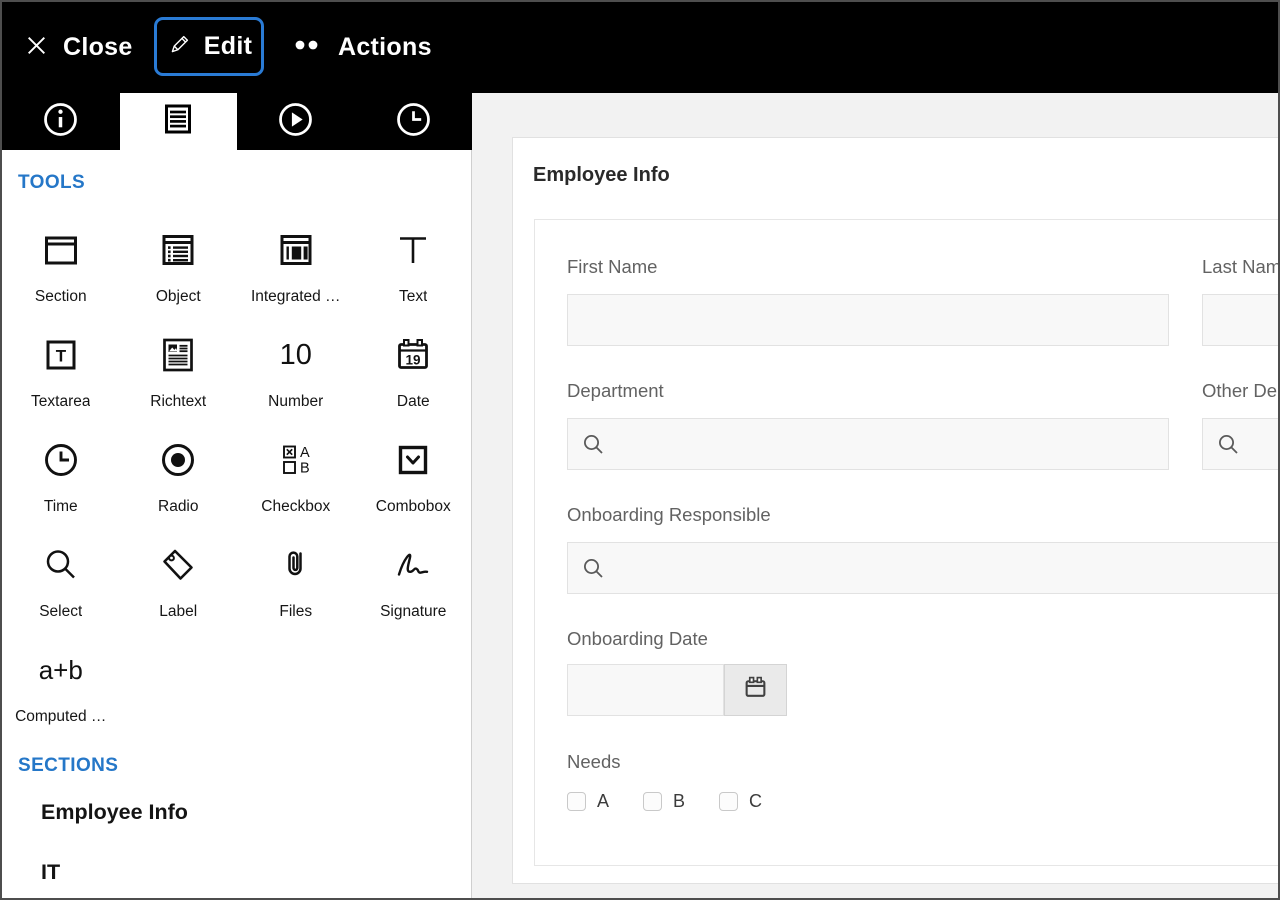 This screenshot has width=1280, height=900. I want to click on tool-label: Signature, so click(413, 611).